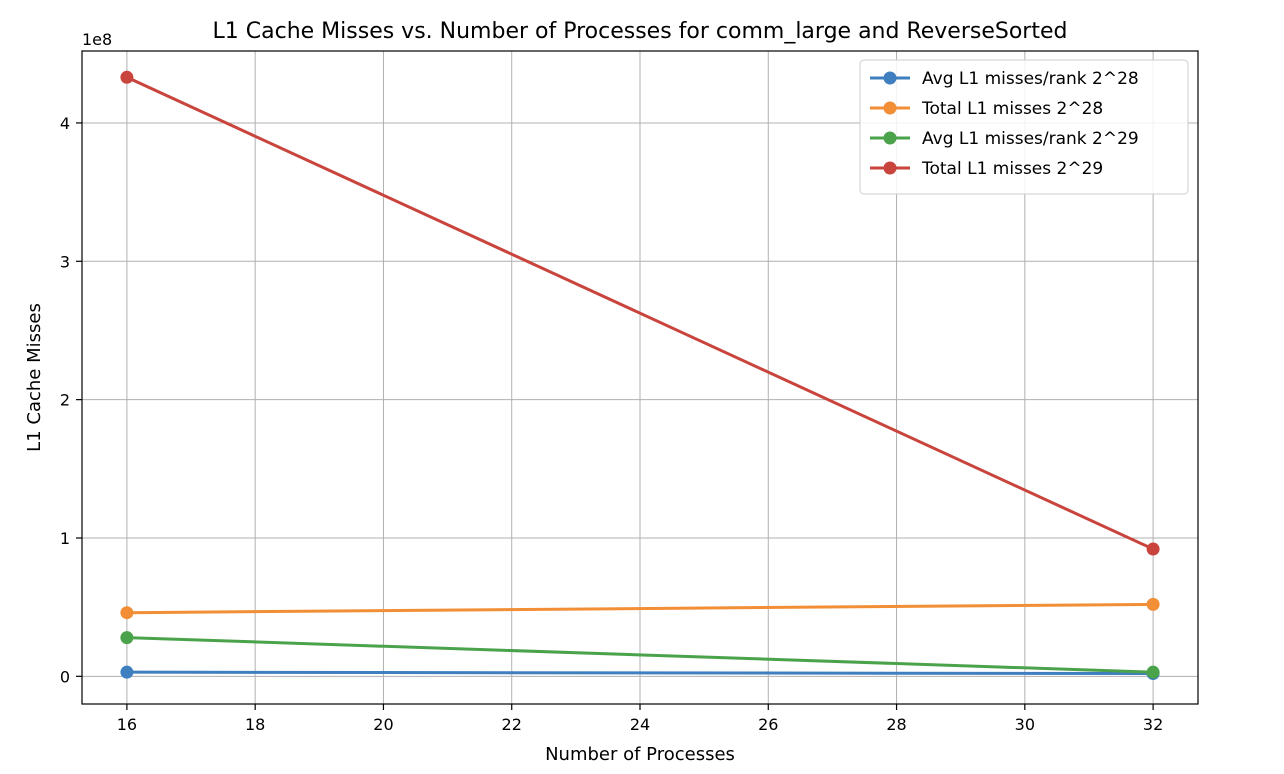 Image resolution: width=1284 pixels, height=774 pixels. I want to click on y-axis-offset-label: 1e8, so click(97, 39).